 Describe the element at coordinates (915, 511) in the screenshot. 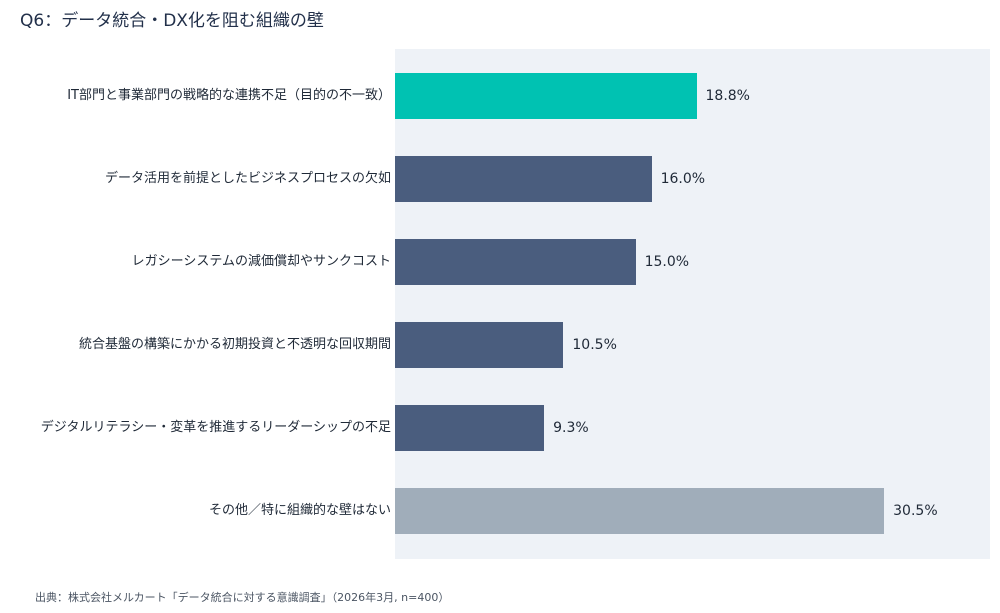

I see `value-label-6: 30.5%` at that location.